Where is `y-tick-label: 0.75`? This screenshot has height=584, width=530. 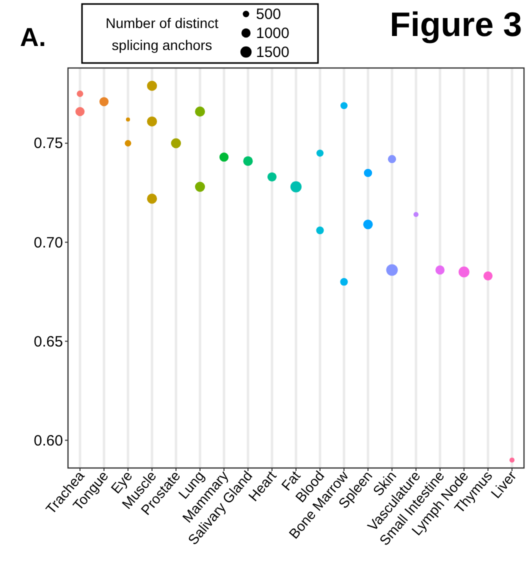 y-tick-label: 0.75 is located at coordinates (48, 143).